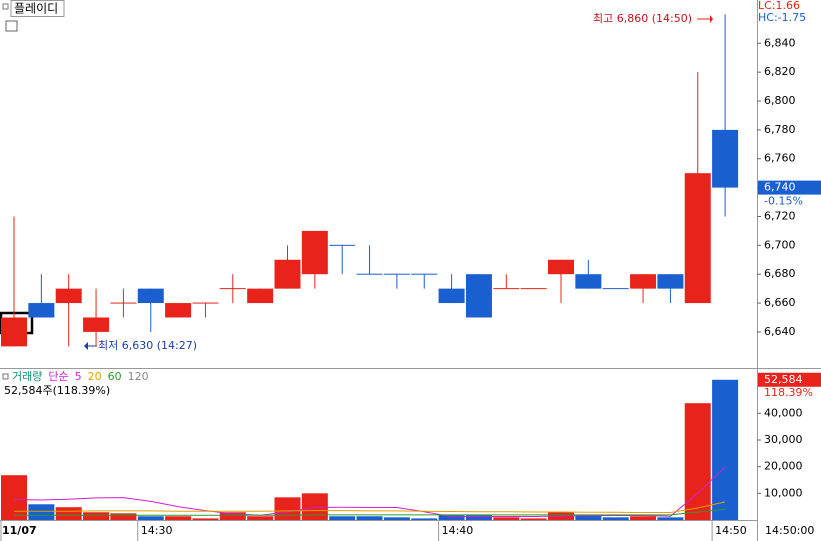 This screenshot has height=541, width=821. Describe the element at coordinates (19, 530) in the screenshot. I see `x-tick-label: 11/07` at that location.